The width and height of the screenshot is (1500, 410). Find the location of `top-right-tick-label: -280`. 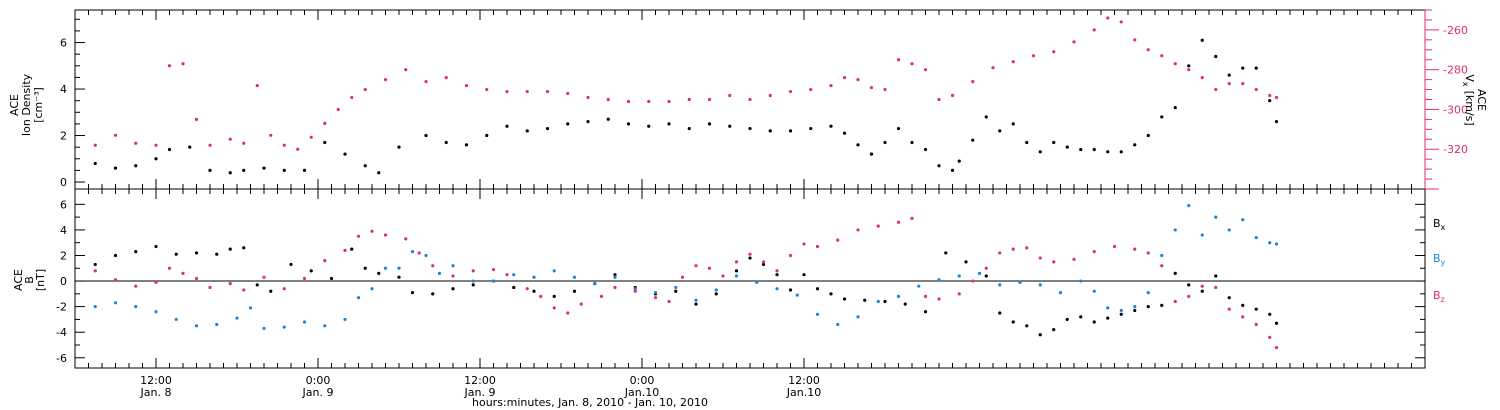

top-right-tick-label: -280 is located at coordinates (1455, 70).